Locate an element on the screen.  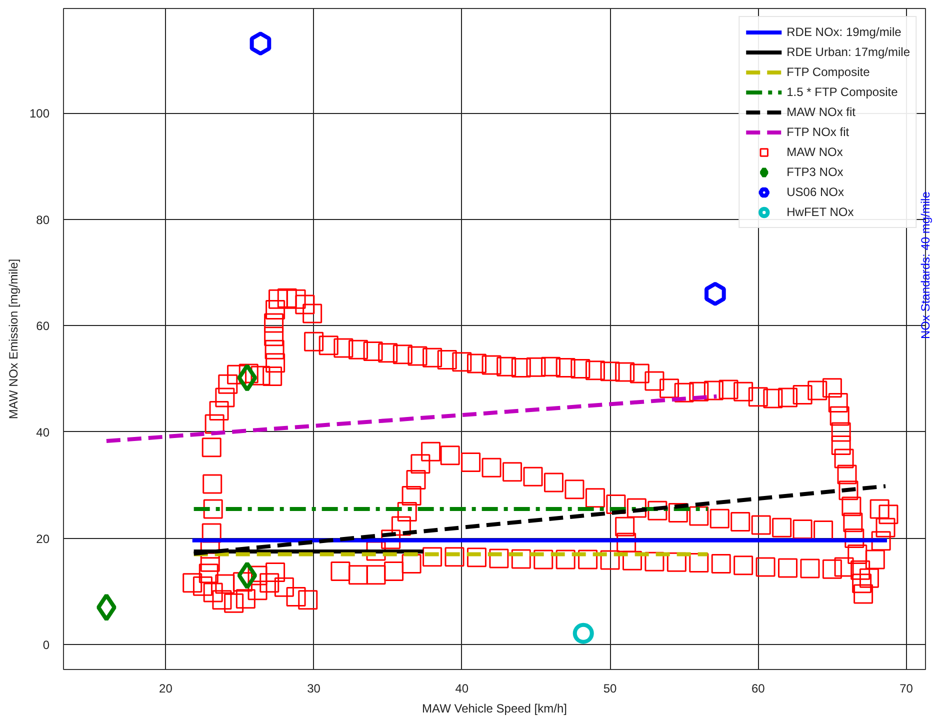
x-axis-title: MAW Vehicle Speed [km/h] is located at coordinates (494, 709).